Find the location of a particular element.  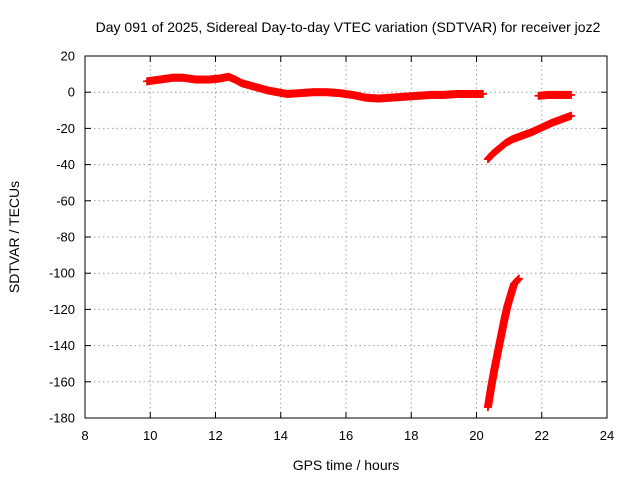

y-axis-label: SDTVAR / TECUs is located at coordinates (14, 237).